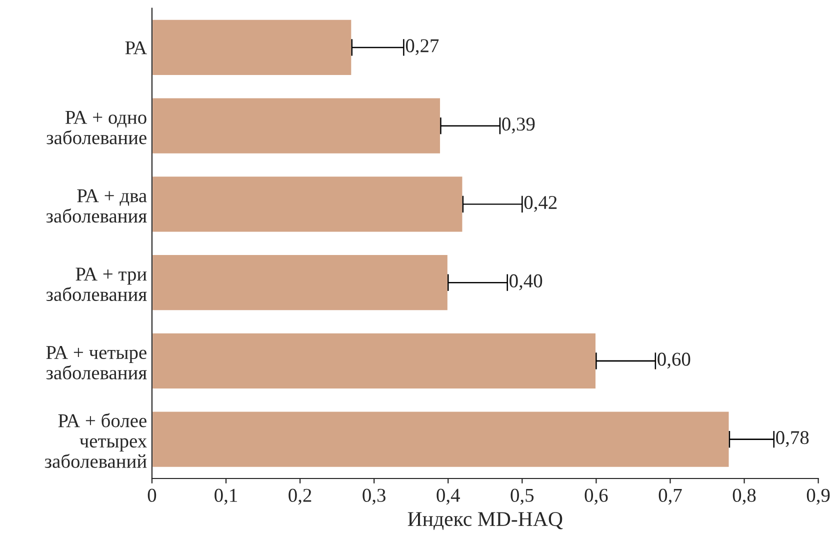 The height and width of the screenshot is (550, 835). What do you see at coordinates (300, 496) in the screenshot?
I see `x-tick-label: 0,2` at bounding box center [300, 496].